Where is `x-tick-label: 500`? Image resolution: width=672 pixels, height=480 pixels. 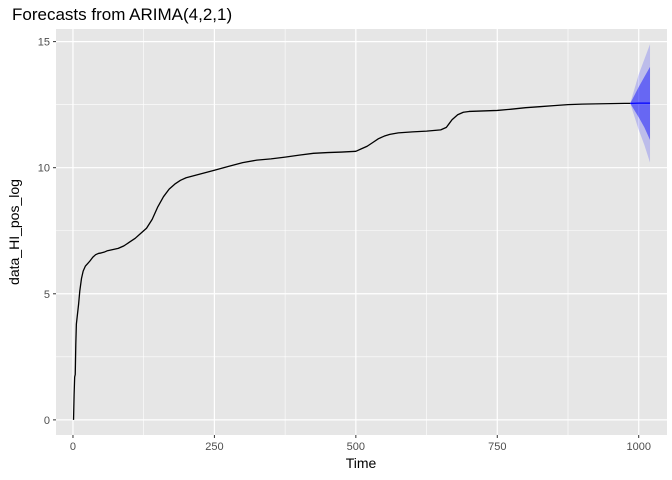
x-tick-label: 500 is located at coordinates (356, 447).